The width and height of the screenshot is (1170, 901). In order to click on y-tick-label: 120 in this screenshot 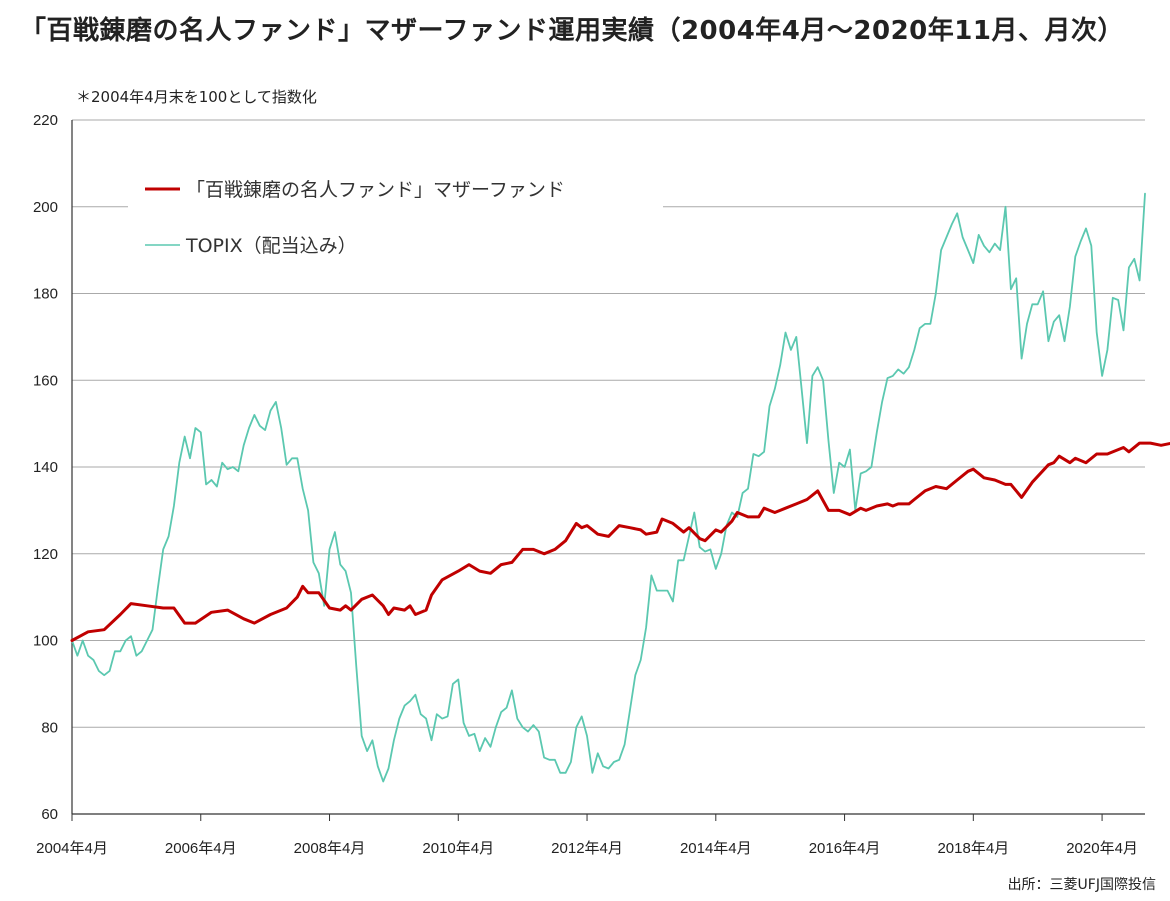, I will do `click(45, 554)`.